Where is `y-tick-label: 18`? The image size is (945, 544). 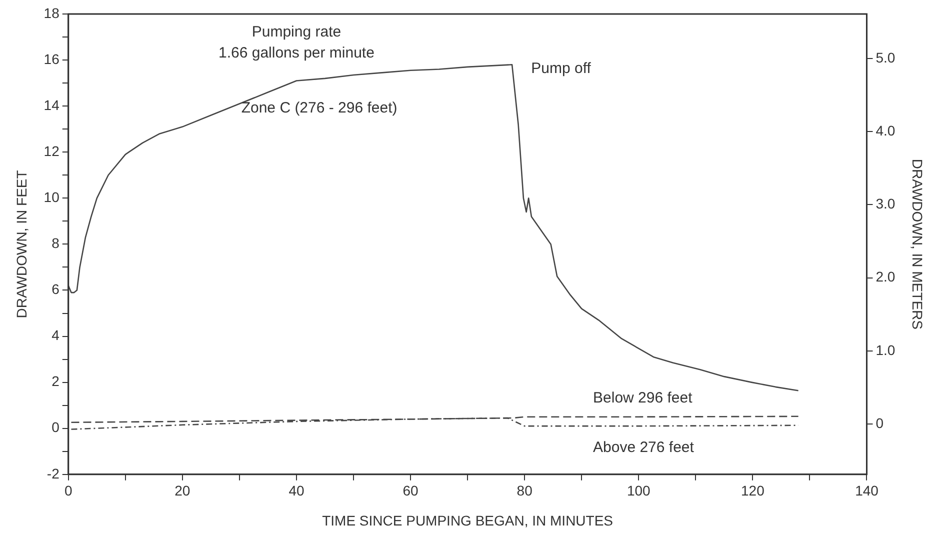
y-tick-label: 18 is located at coordinates (52, 12).